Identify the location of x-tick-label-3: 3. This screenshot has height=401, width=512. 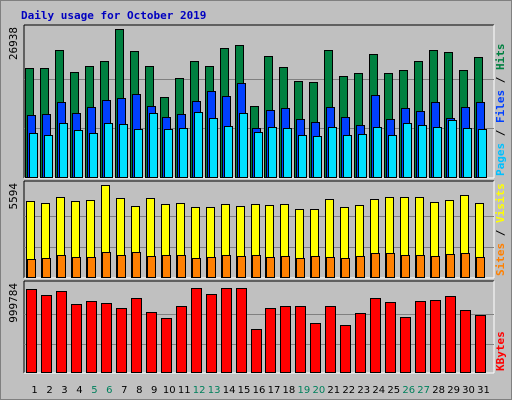
(64, 390).